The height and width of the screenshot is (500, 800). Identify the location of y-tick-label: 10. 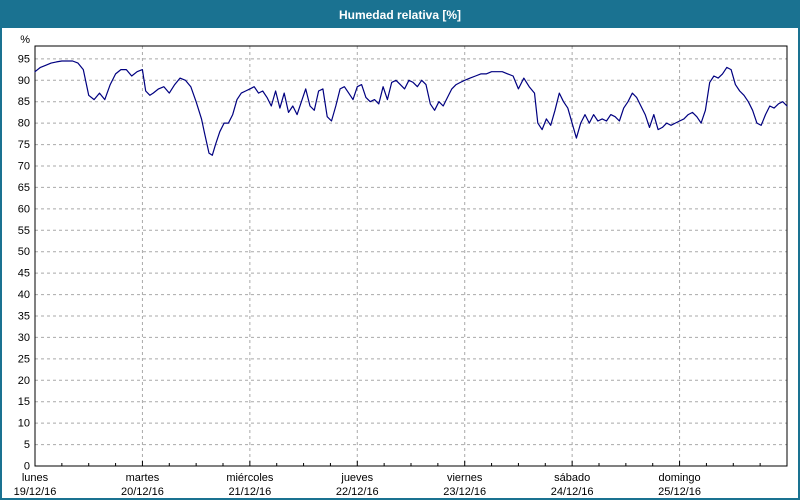
(24, 424).